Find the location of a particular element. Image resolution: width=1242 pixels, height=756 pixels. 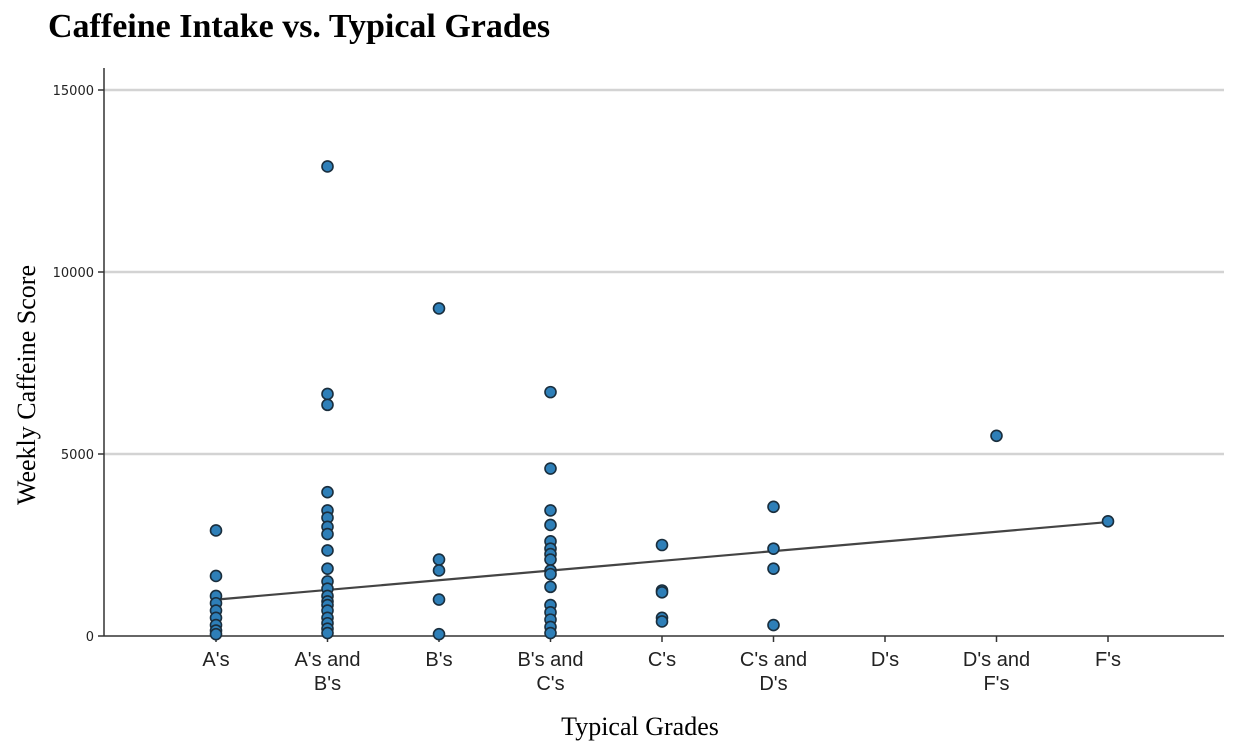

x-tick-label: D's and F's is located at coordinates (996, 672).